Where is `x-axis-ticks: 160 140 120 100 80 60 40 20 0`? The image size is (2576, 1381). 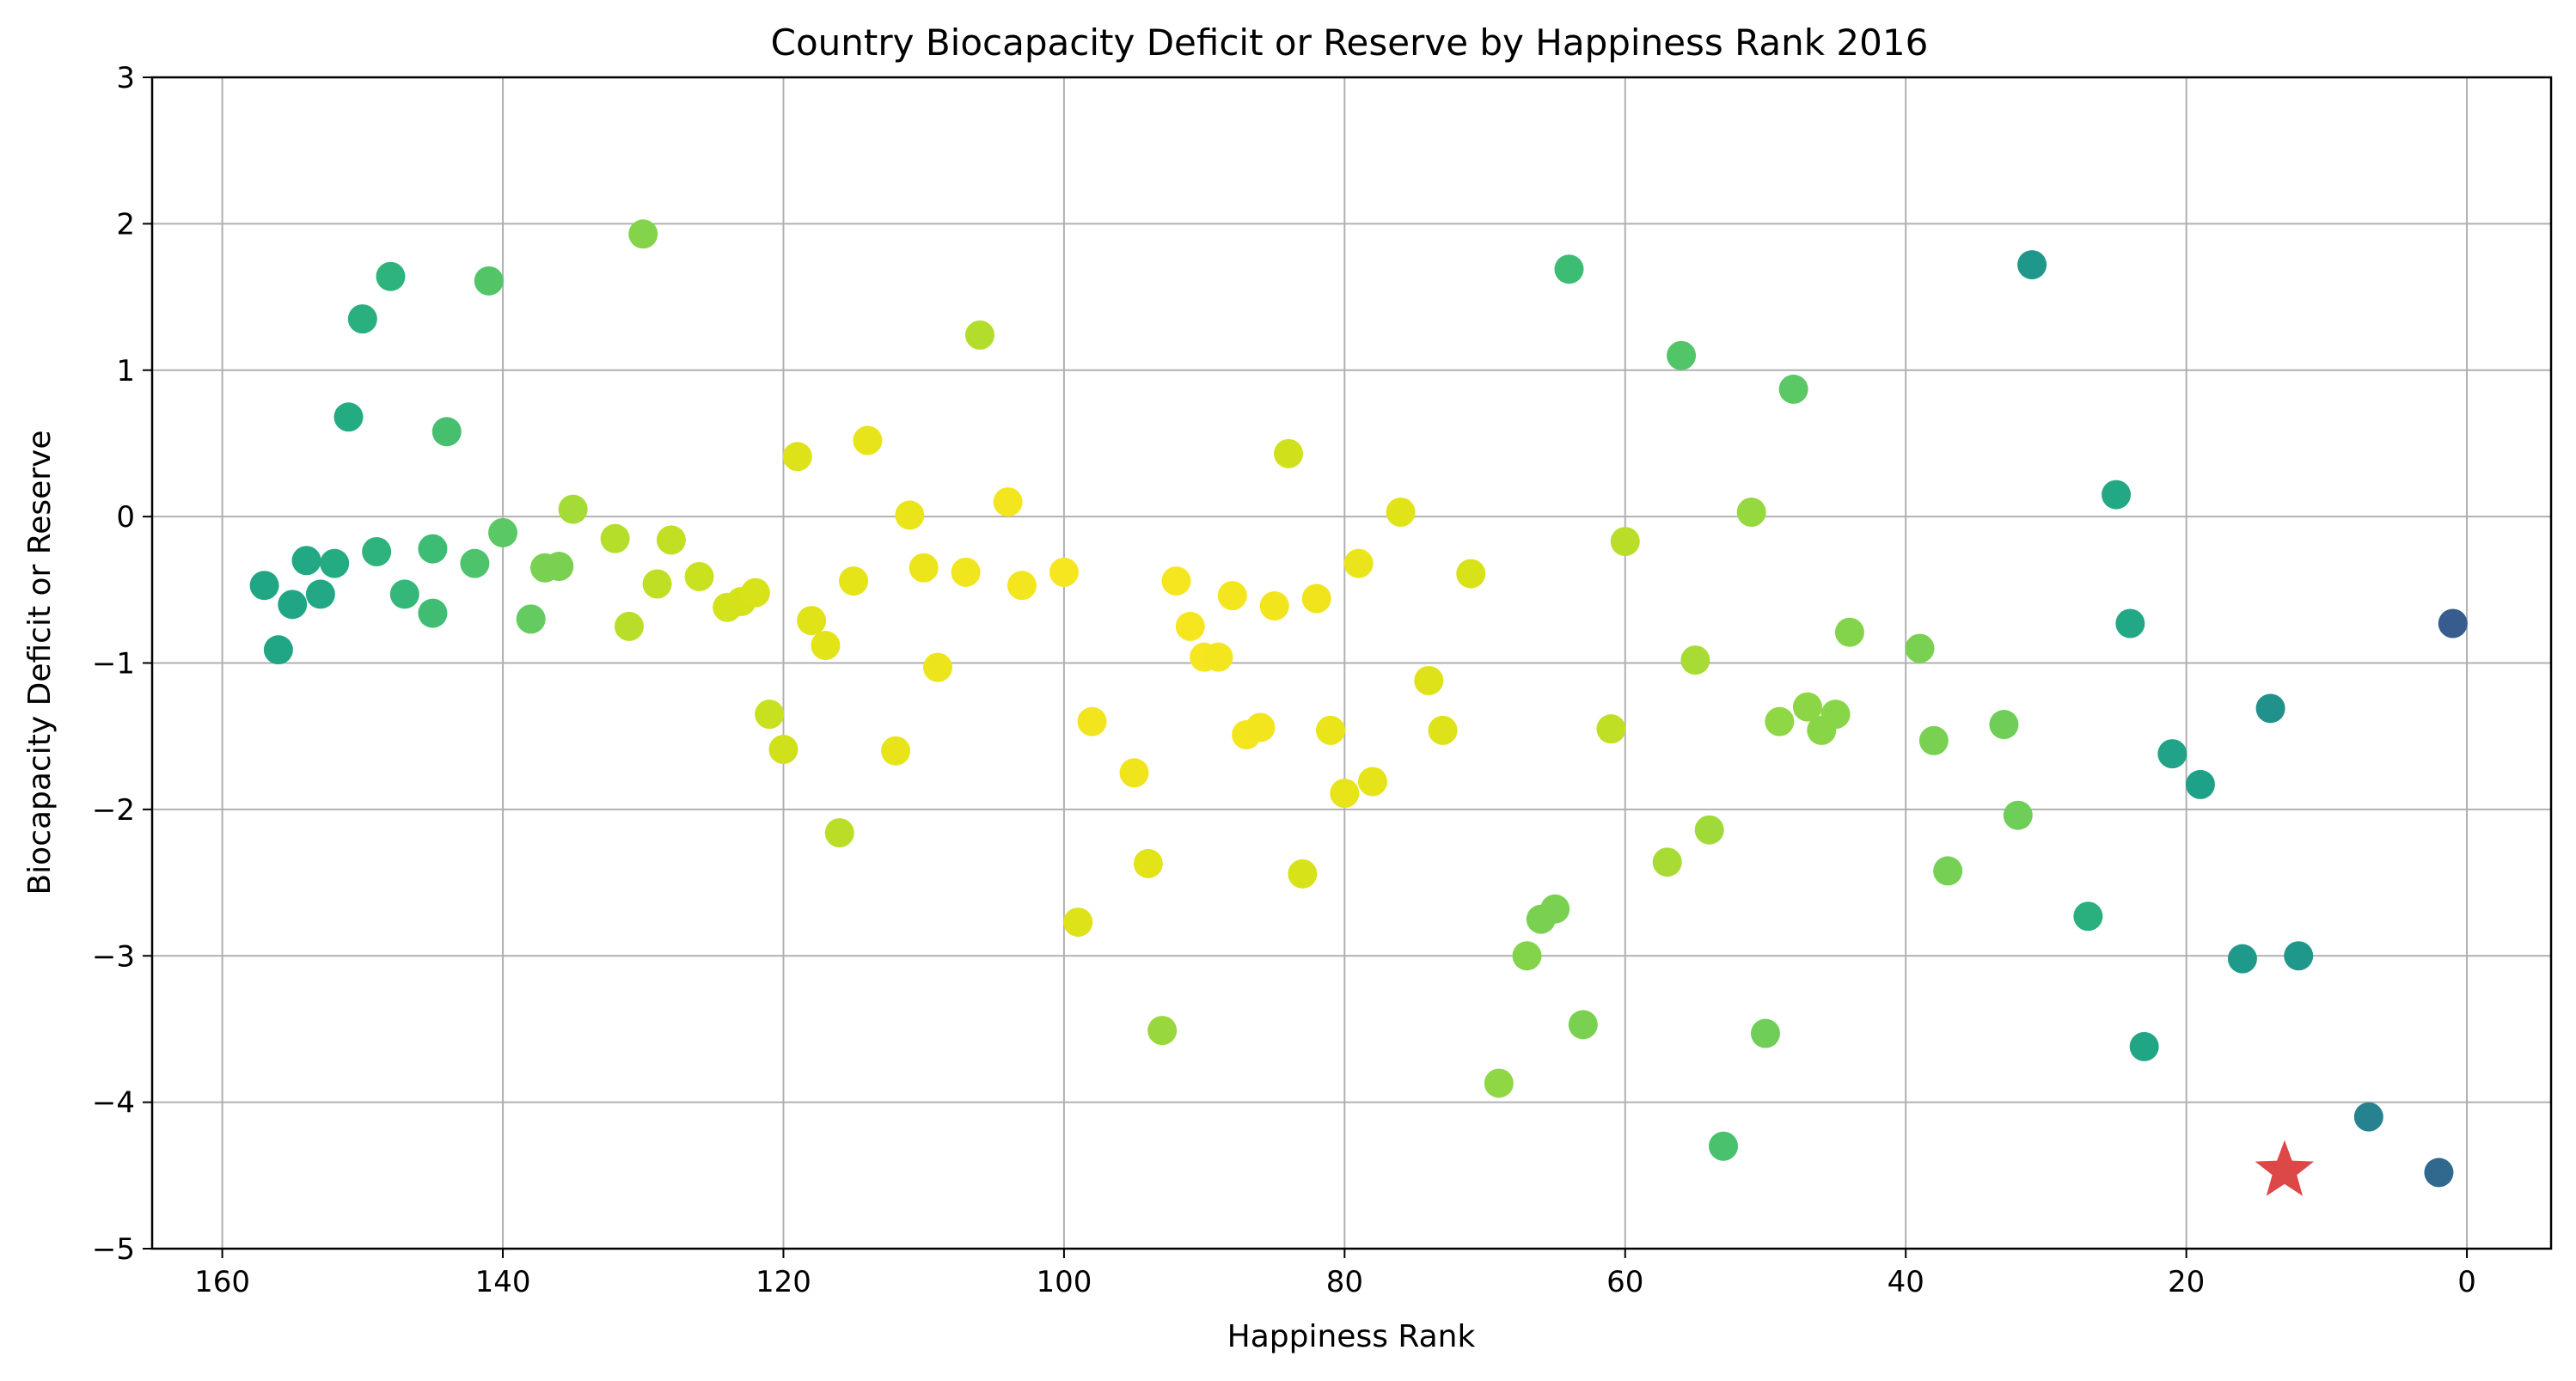 x-axis-ticks: 160 140 120 100 80 60 40 20 0 is located at coordinates (1335, 1274).